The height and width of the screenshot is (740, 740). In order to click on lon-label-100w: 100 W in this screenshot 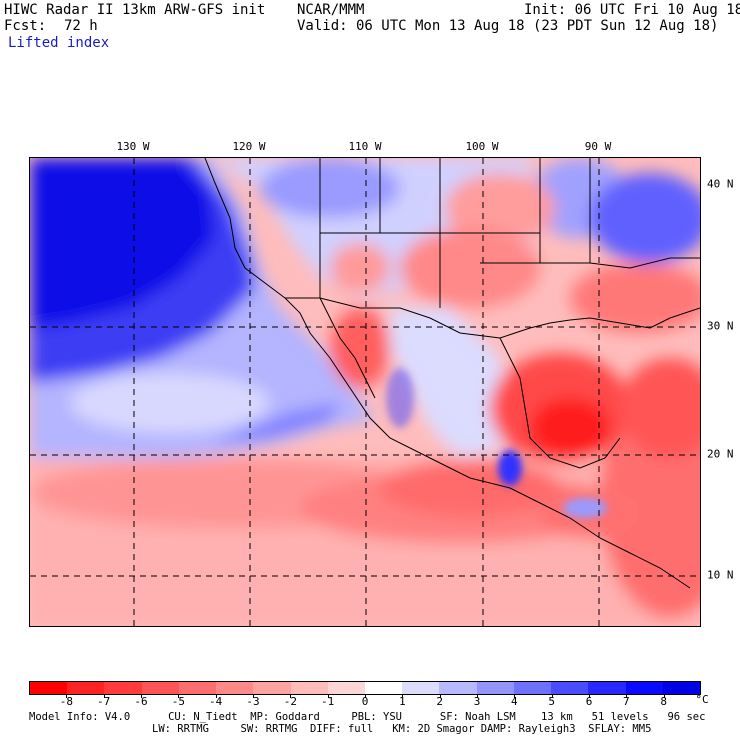, I will do `click(482, 146)`.